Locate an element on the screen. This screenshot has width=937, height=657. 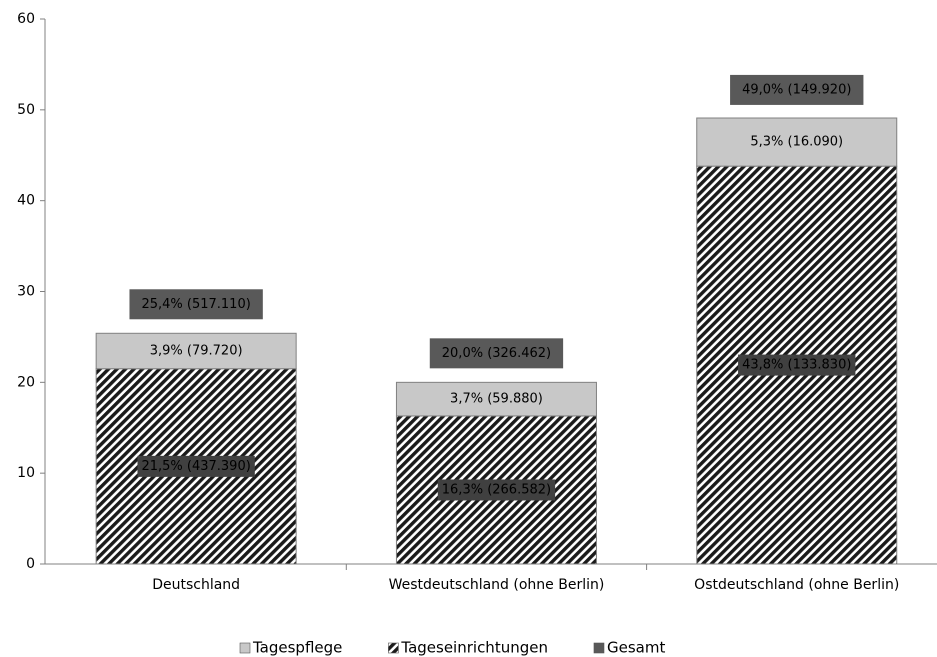
value-label: 21,5% (437.390) is located at coordinates (195, 466).